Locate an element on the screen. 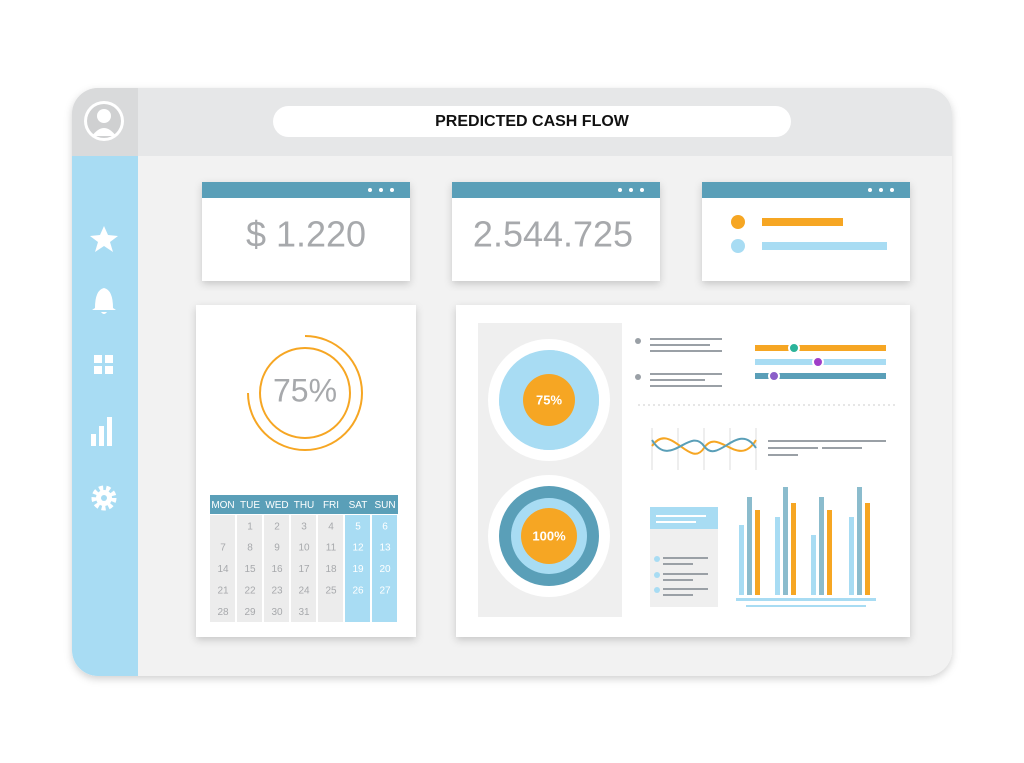 The height and width of the screenshot is (763, 1024). date-label: 30 is located at coordinates (277, 612).